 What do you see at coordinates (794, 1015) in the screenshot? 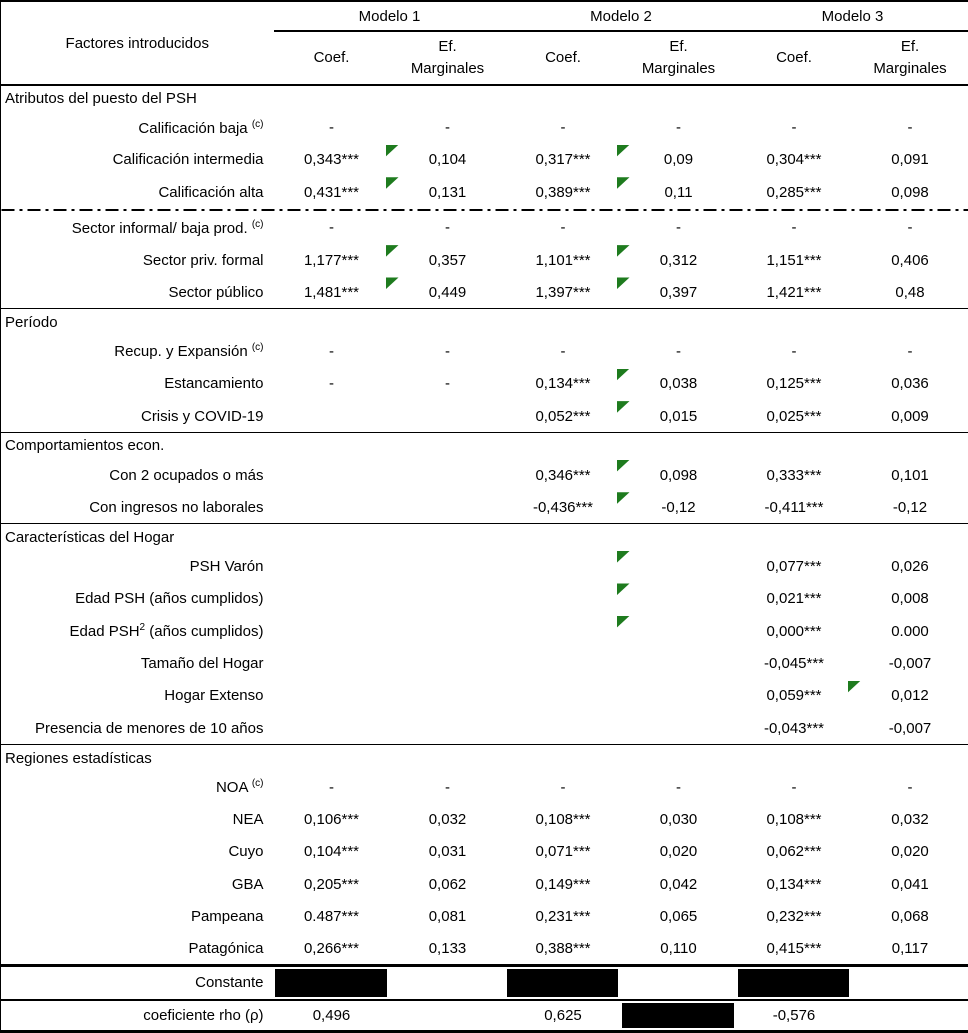
I see `cell-m3-coef: -0,576` at bounding box center [794, 1015].